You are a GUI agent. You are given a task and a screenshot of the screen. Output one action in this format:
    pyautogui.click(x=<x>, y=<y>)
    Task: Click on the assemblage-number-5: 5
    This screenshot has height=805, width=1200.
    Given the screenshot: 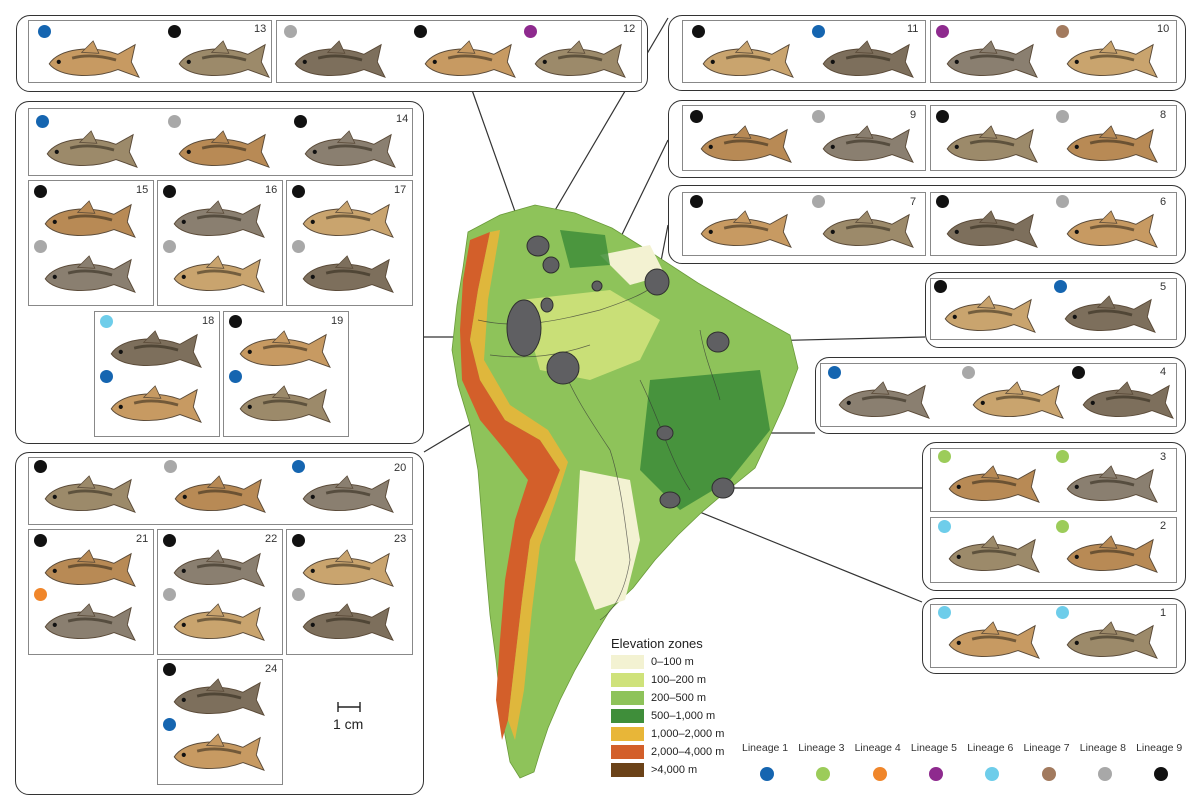 What is the action you would take?
    pyautogui.click(x=1163, y=287)
    